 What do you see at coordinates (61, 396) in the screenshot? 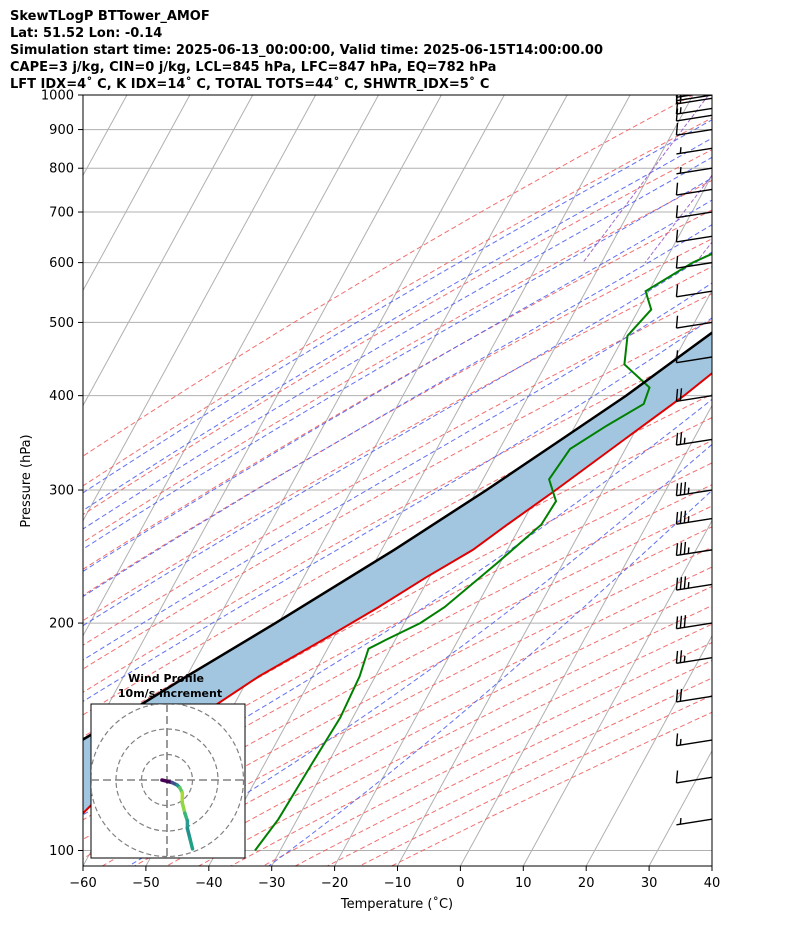
I see `y-tick-label: 400` at bounding box center [61, 396].